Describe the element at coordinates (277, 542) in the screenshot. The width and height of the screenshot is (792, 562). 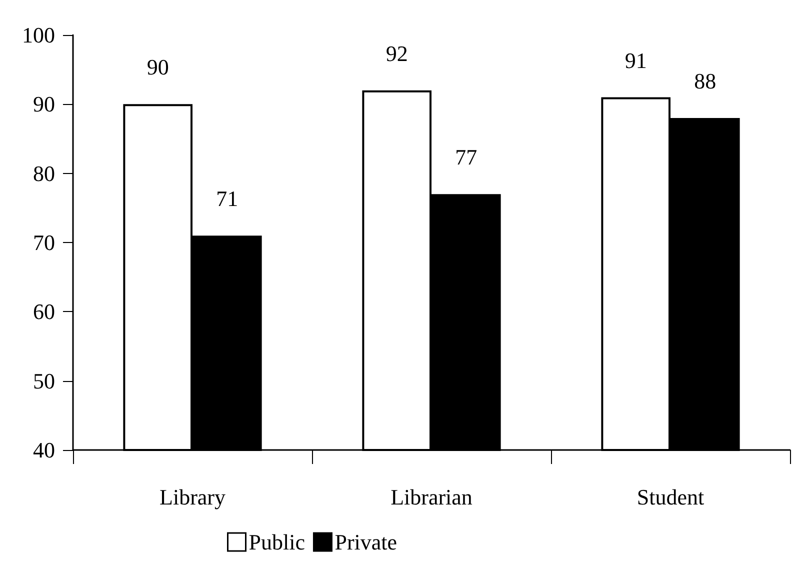
I see `legend-label: Public` at that location.